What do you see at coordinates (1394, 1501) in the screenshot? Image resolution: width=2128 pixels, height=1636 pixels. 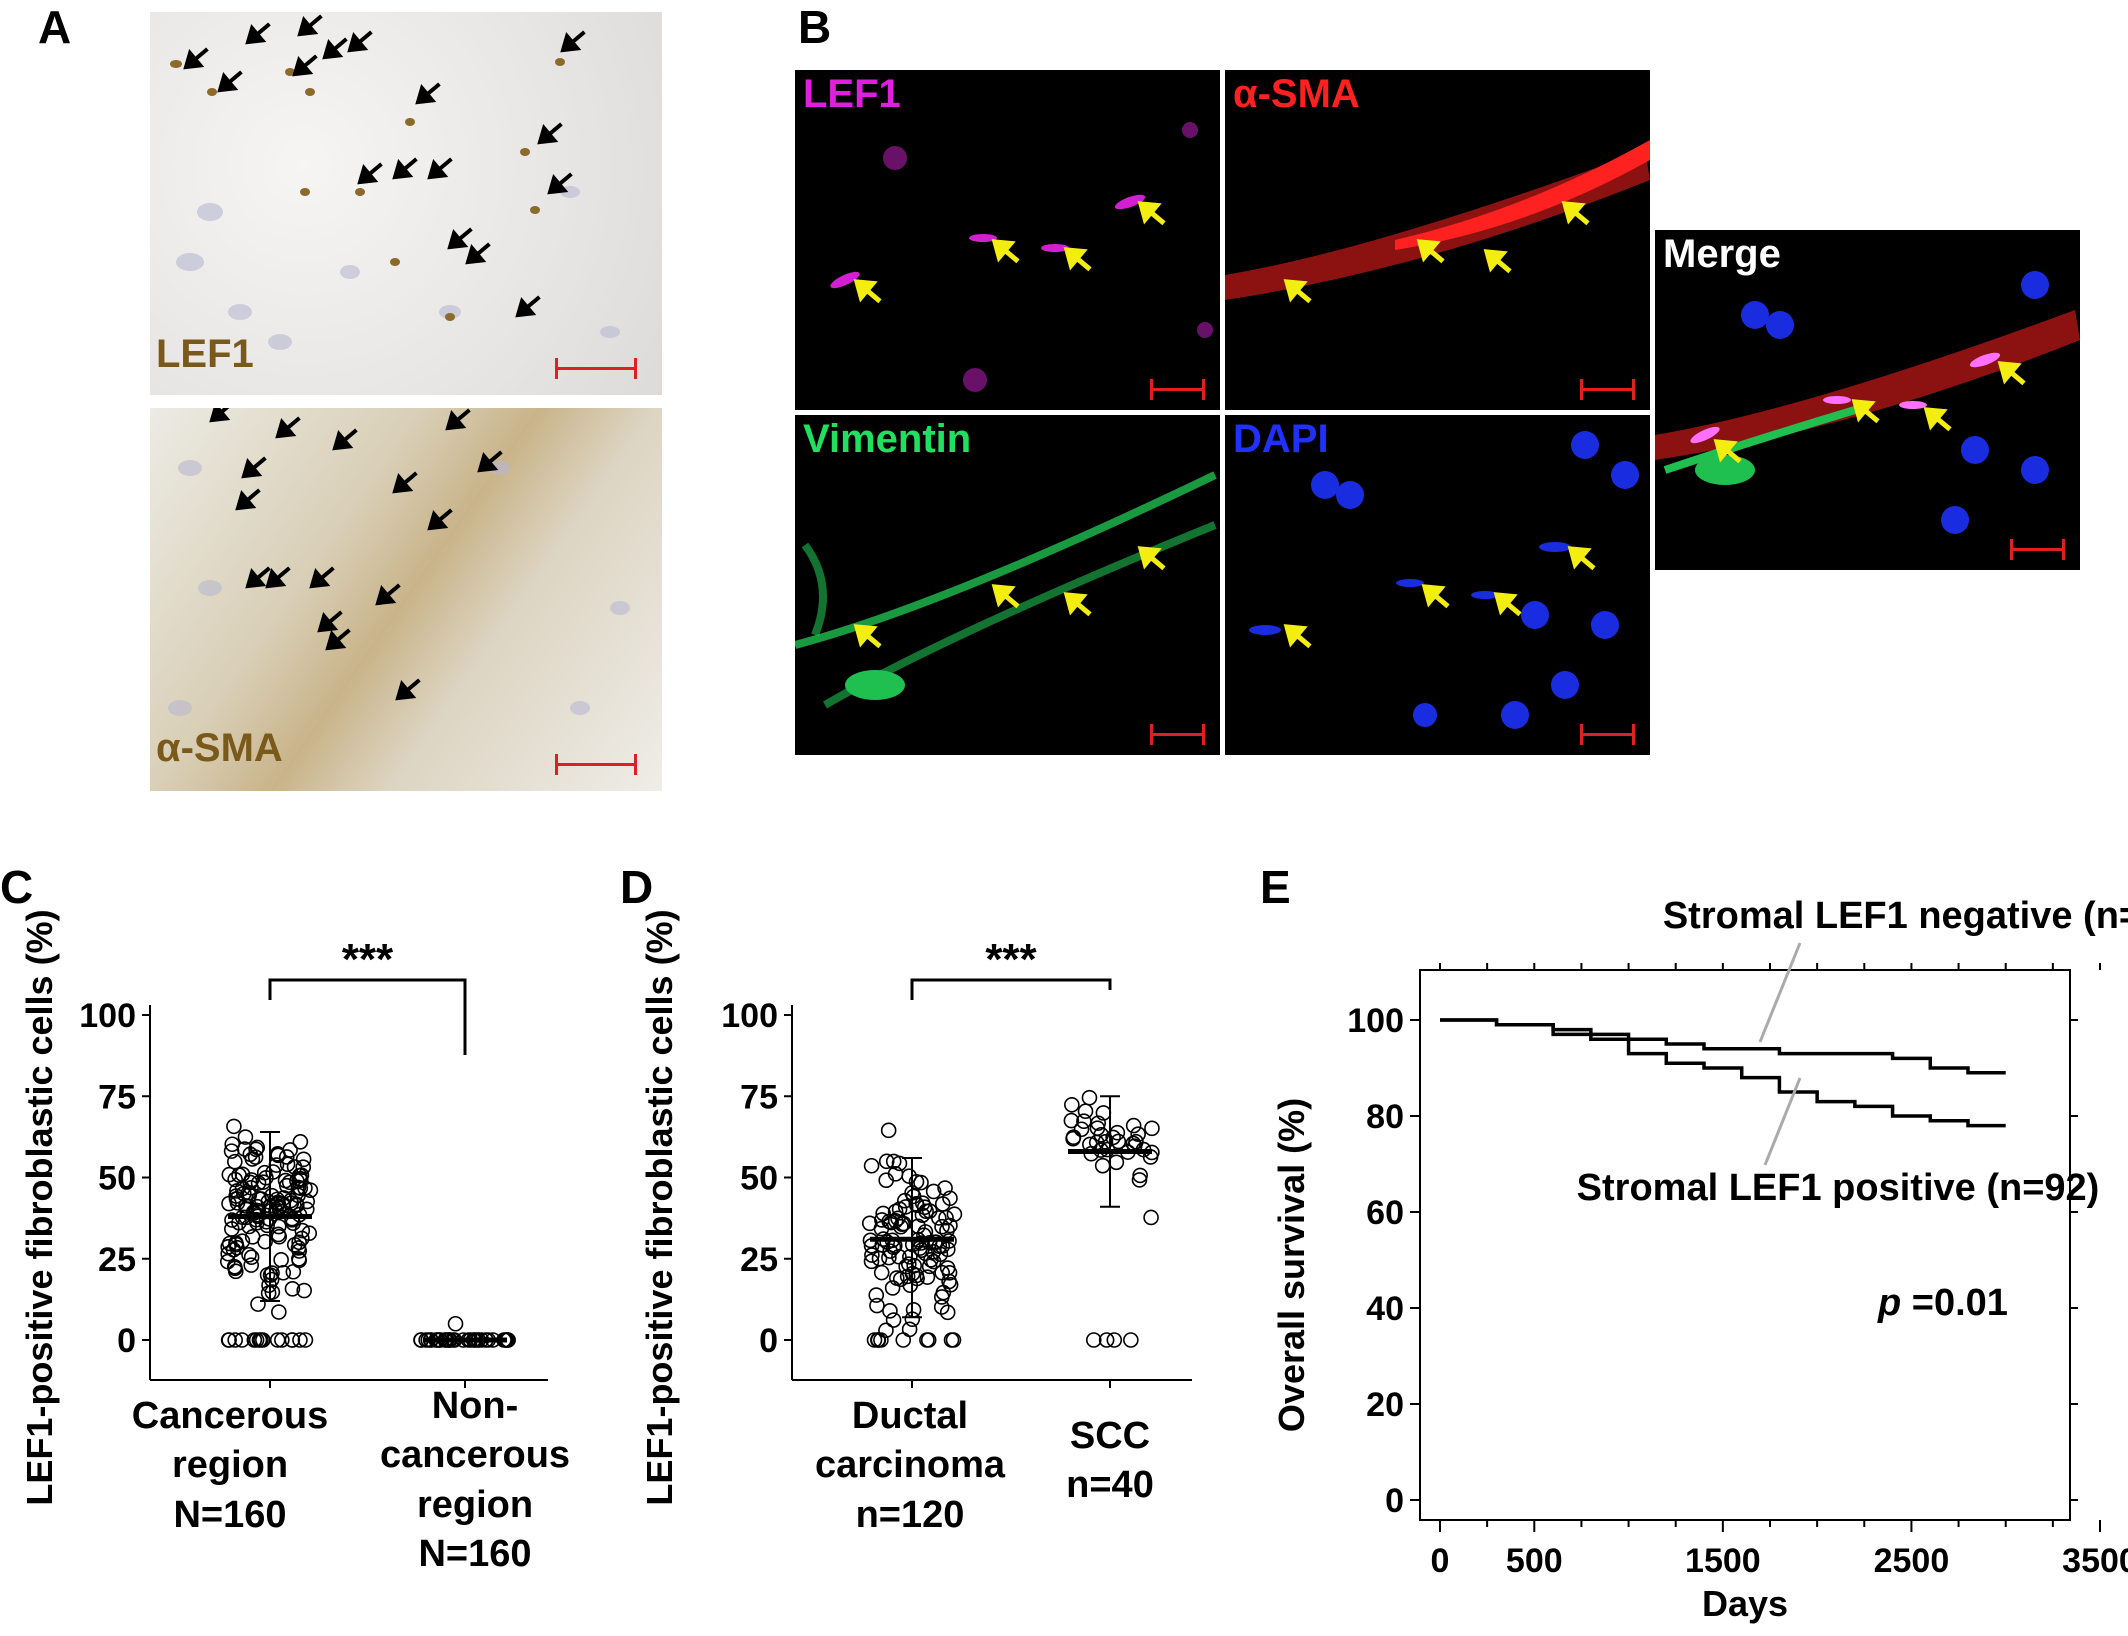 I see `y-tick-label: 0` at bounding box center [1394, 1501].